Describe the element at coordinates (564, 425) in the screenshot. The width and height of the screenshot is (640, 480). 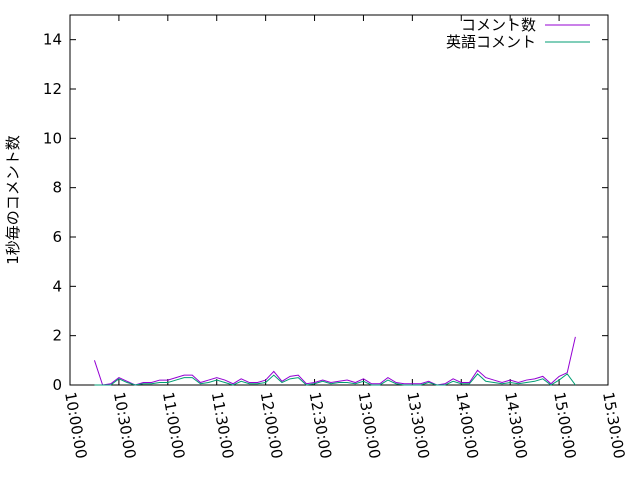
I see `x-tick-label: 15:00:00` at that location.